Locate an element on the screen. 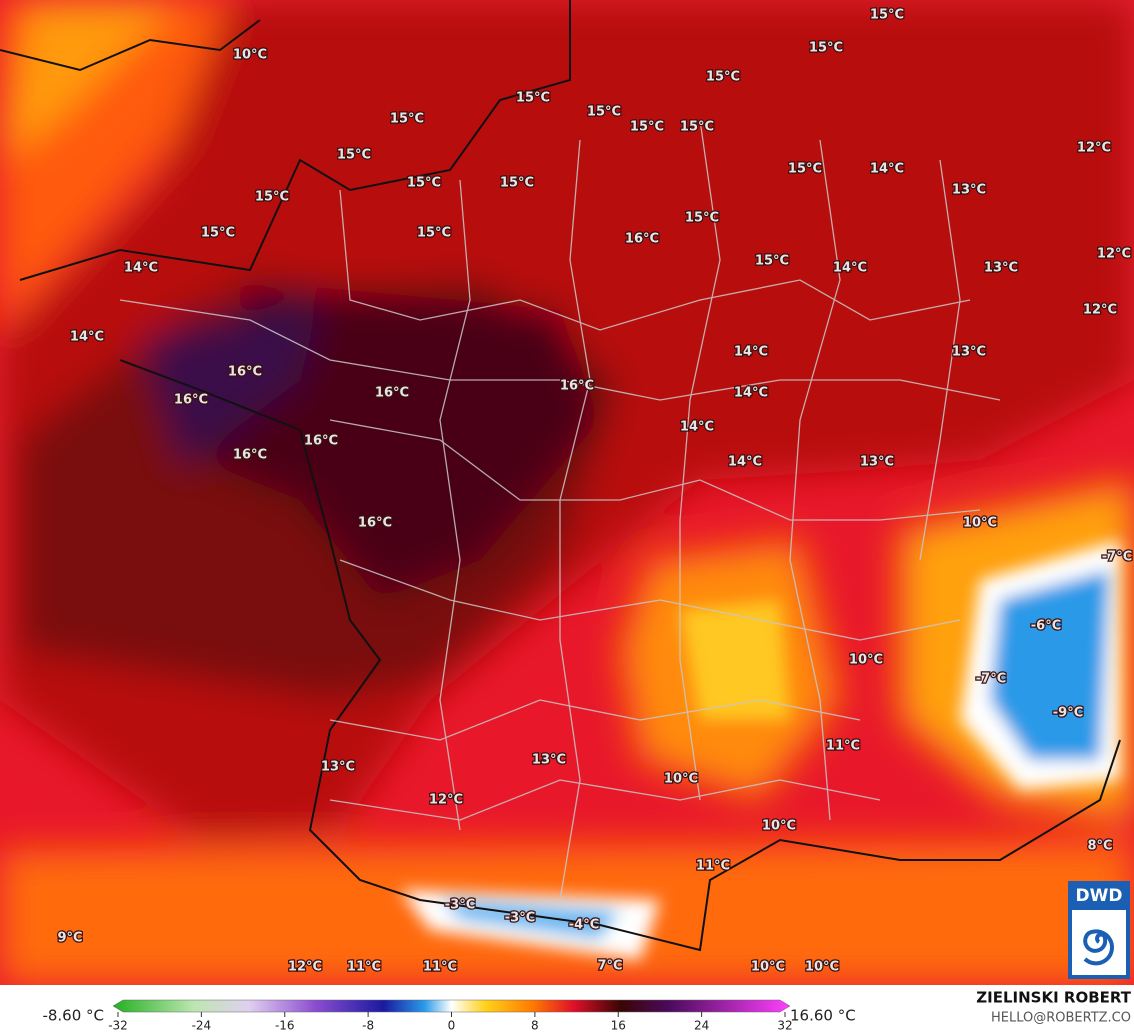 The image size is (1134, 1035). colorbar-tick-label: -16 is located at coordinates (285, 1026).